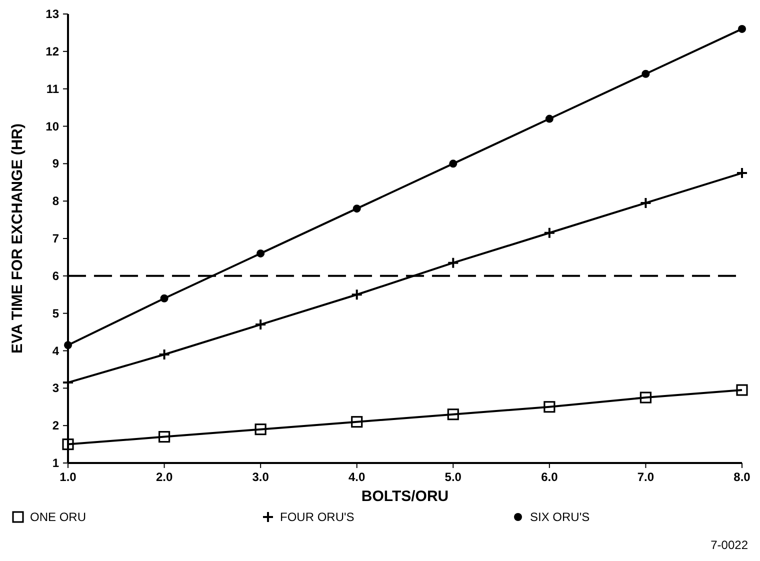  Describe the element at coordinates (405, 496) in the screenshot. I see `x-axis-title: BOLTS/ORU` at that location.